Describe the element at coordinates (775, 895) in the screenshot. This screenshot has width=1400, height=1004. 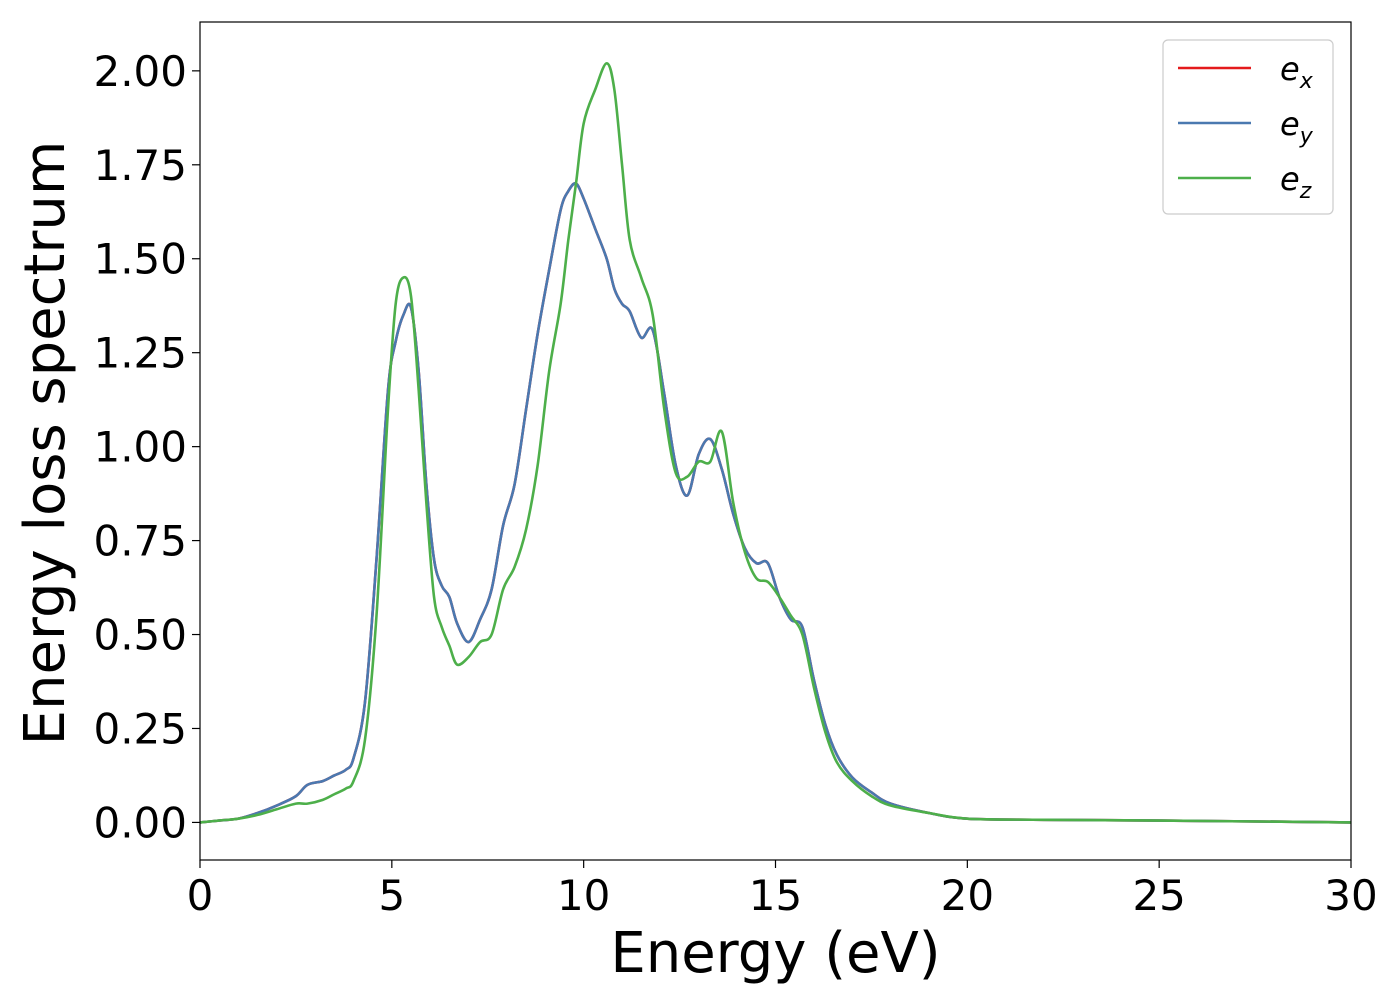
I see `x-tick-label: 15` at that location.